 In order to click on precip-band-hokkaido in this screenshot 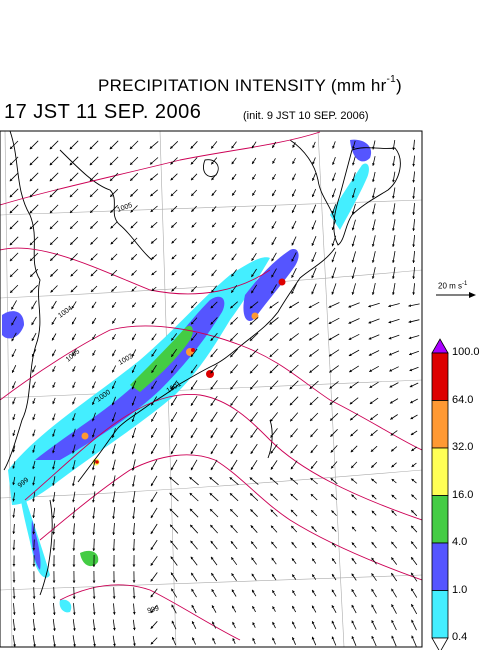, I will do `click(349, 196)`.